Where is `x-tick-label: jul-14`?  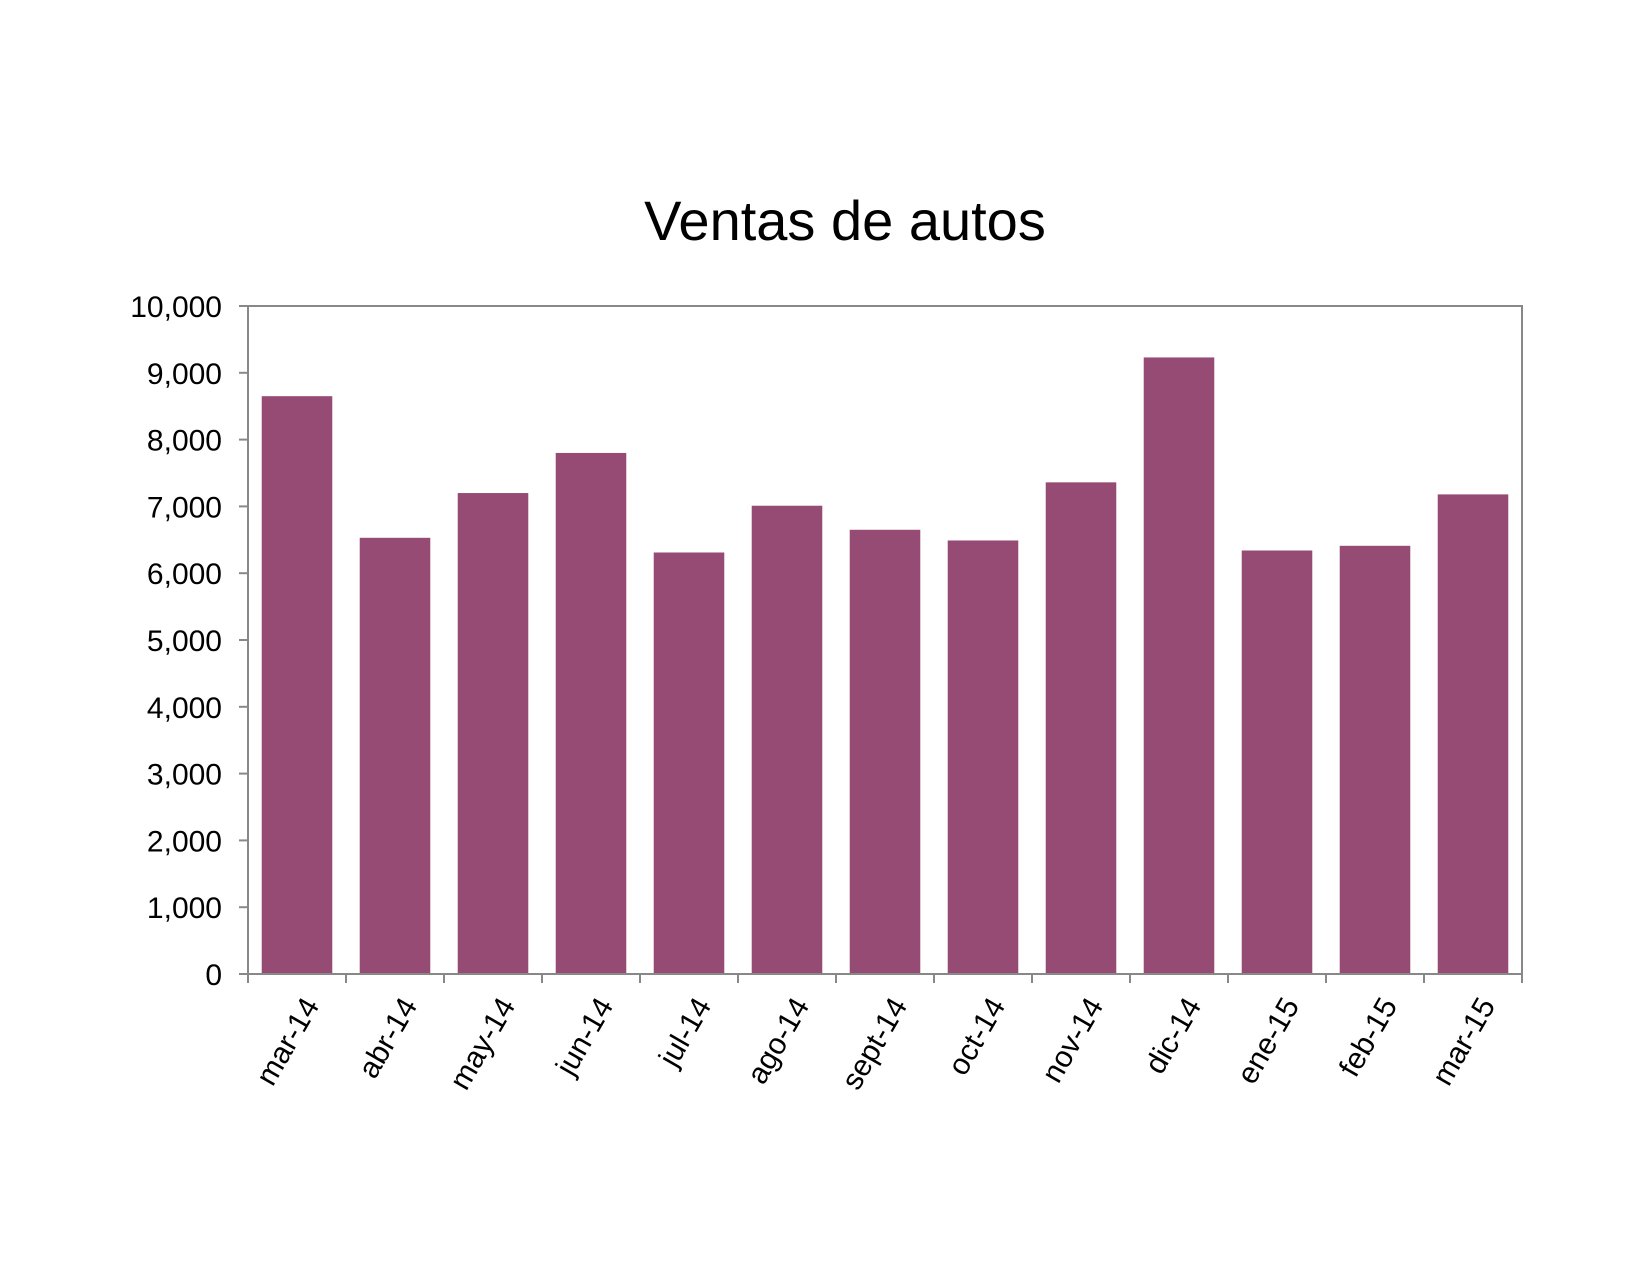 x-tick-label: jul-14 is located at coordinates (685, 1032).